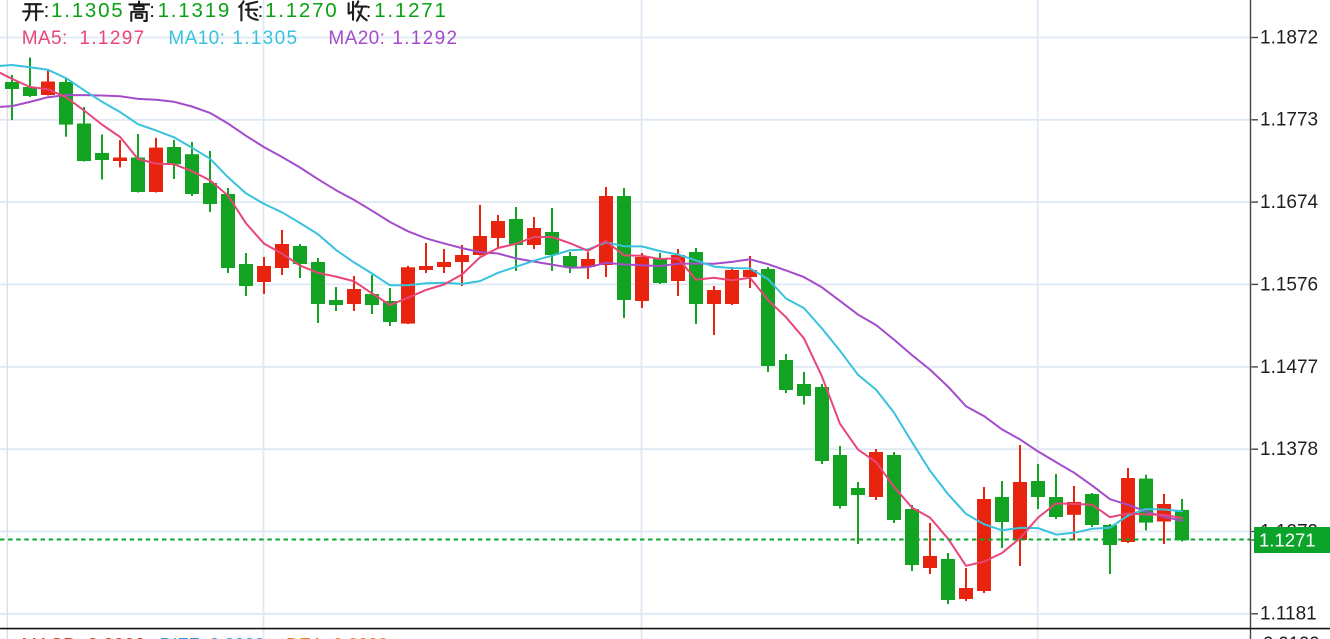  Describe the element at coordinates (1289, 37) in the screenshot. I see `svg-text: 1.1872` at that location.